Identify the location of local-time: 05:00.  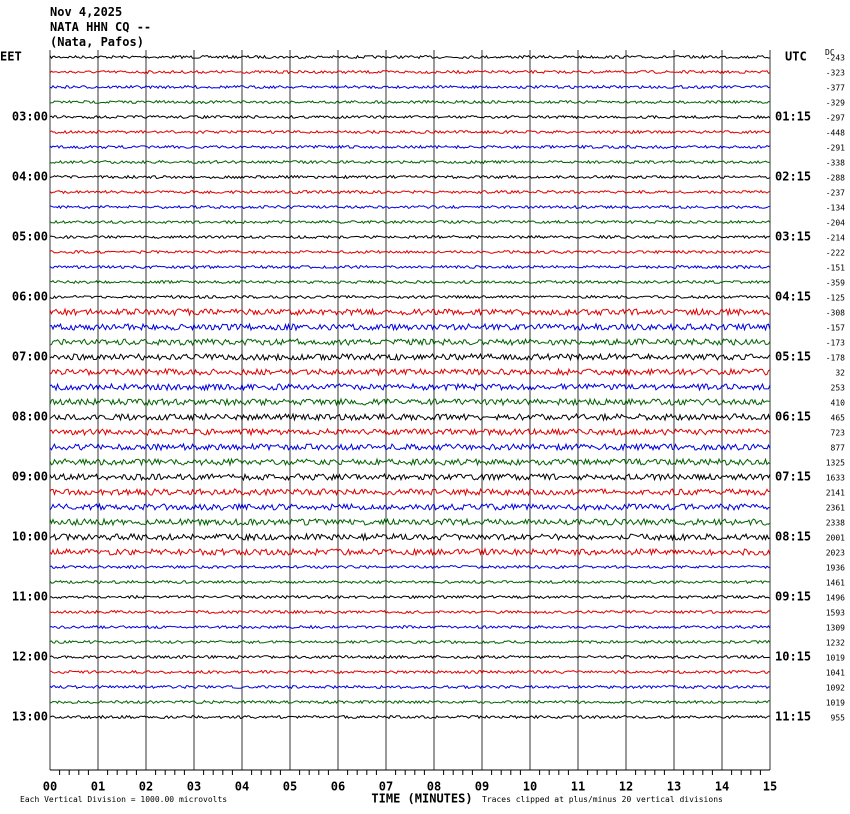
(30, 237).